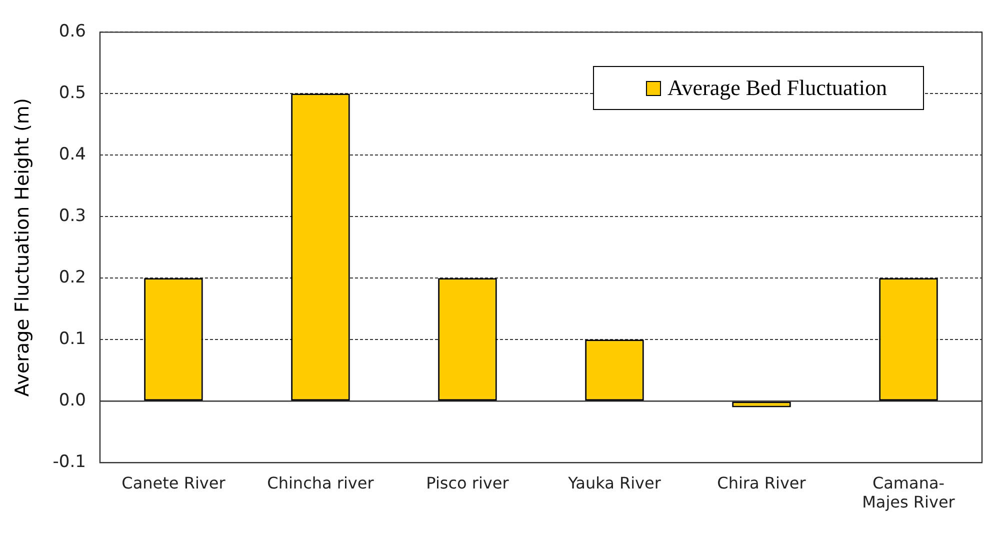  What do you see at coordinates (72, 93) in the screenshot?
I see `y-tick-label: 0.5` at bounding box center [72, 93].